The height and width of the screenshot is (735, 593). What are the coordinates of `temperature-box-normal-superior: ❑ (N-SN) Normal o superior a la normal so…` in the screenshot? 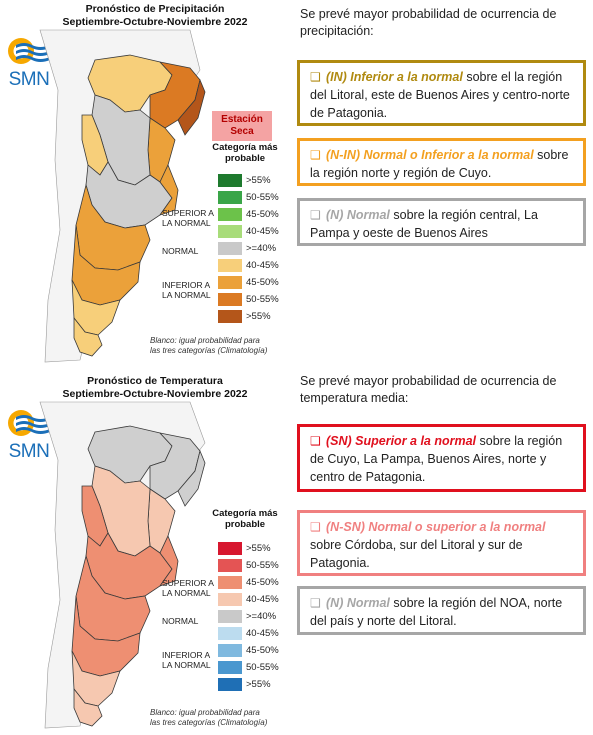 It's located at (441, 543).